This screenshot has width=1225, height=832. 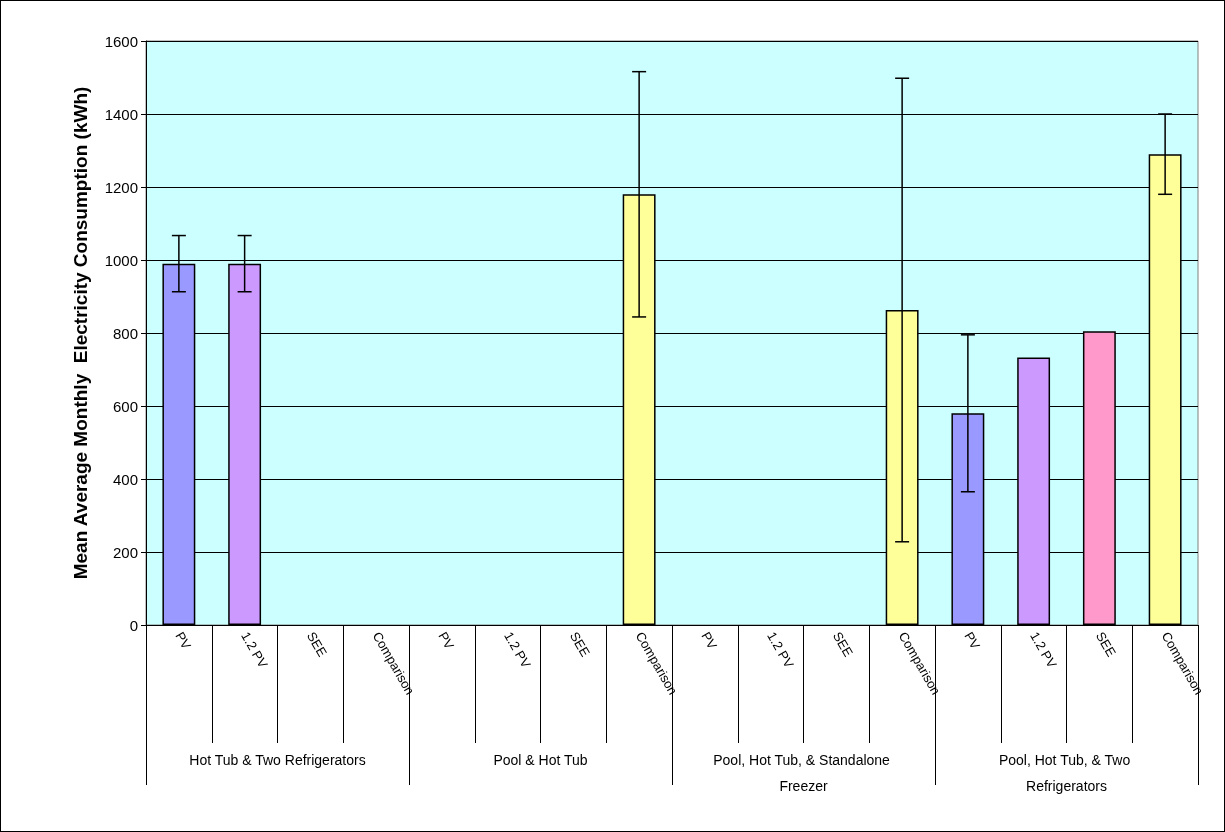 What do you see at coordinates (80, 333) in the screenshot?
I see `y-axis-title: Mean Average Monthly Electricity Consumption (kWh)` at bounding box center [80, 333].